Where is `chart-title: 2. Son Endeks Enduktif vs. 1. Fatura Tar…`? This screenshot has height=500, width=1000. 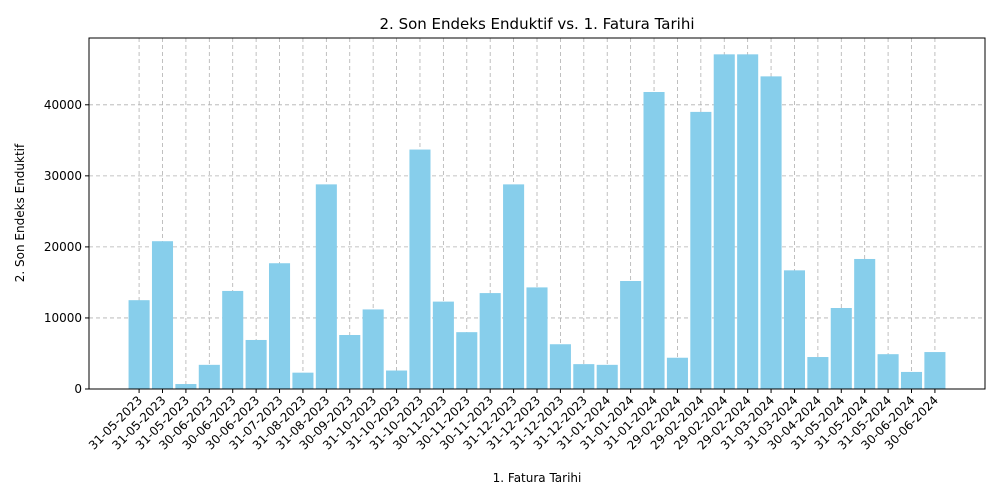
chart-title: 2. Son Endeks Enduktif vs. 1. Fatura Tar… is located at coordinates (537, 24).